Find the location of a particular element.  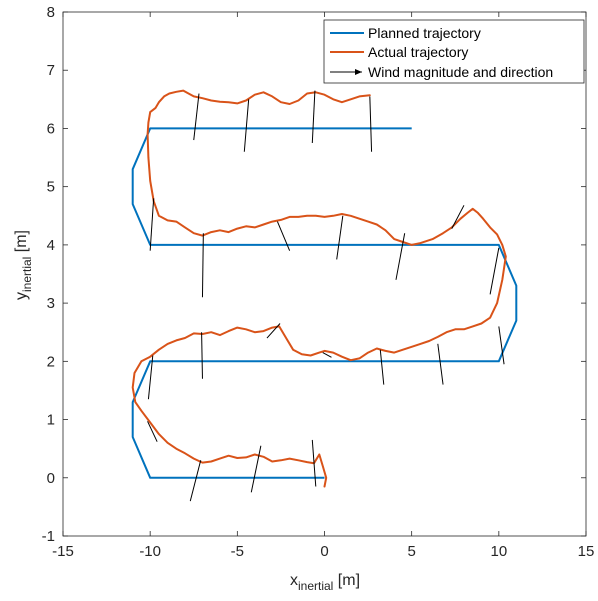

y-tick-label: 3 is located at coordinates (51, 303).